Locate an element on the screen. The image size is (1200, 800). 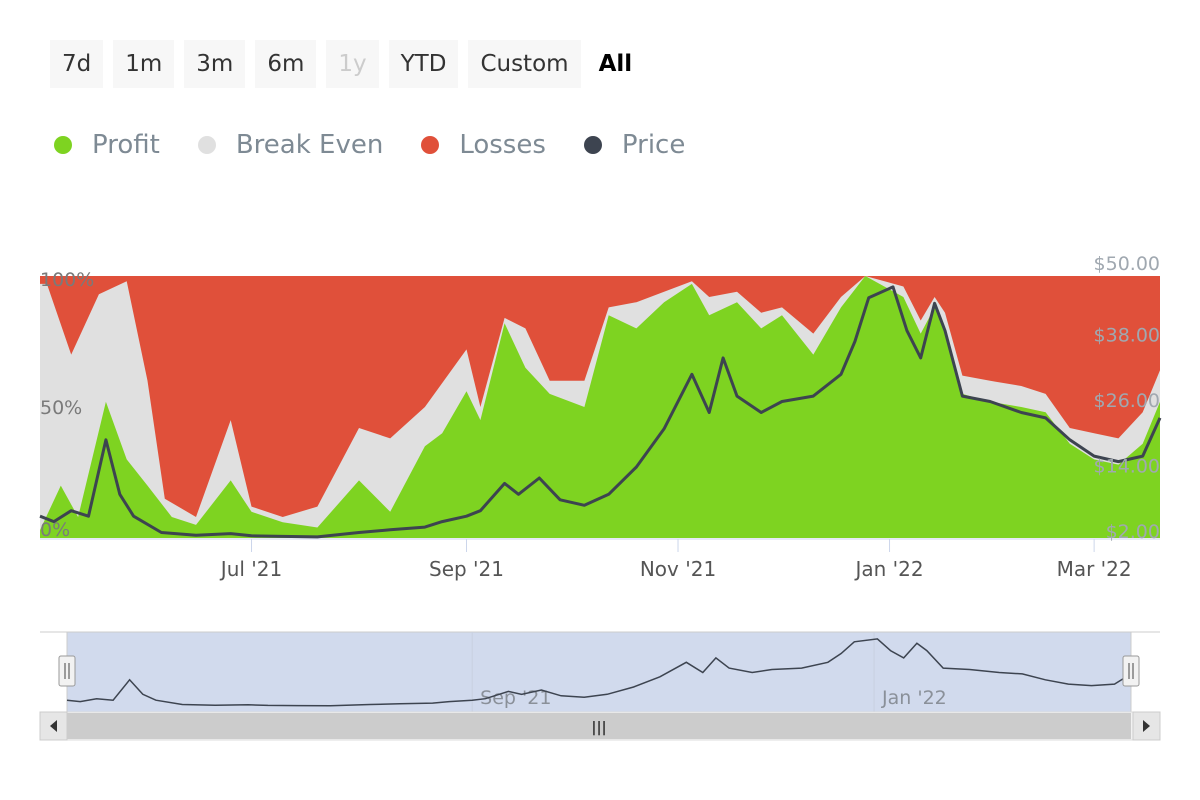
legend-label: Losses is located at coordinates (502, 145).